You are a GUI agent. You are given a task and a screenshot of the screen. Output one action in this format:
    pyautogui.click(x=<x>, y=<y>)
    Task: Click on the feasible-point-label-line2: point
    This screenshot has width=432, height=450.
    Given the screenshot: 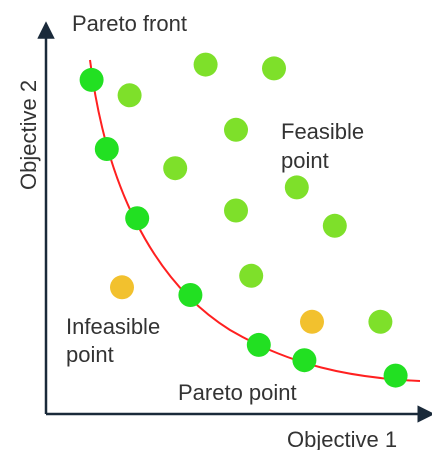 What is the action you would take?
    pyautogui.click(x=305, y=160)
    